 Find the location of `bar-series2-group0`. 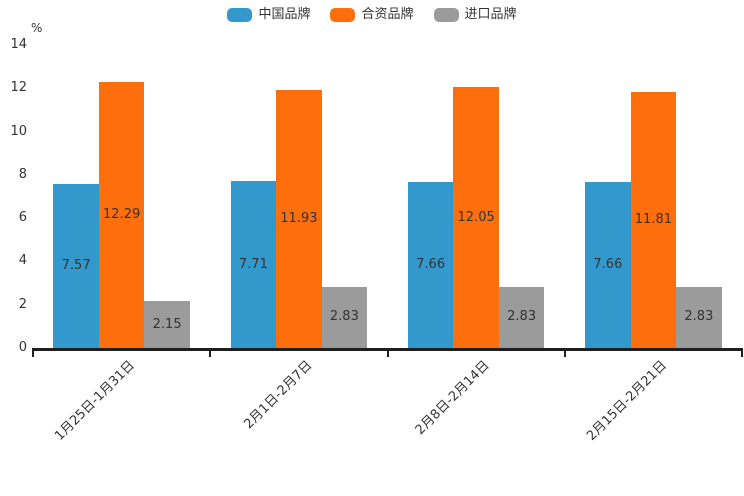

bar-series2-group0 is located at coordinates (167, 324).